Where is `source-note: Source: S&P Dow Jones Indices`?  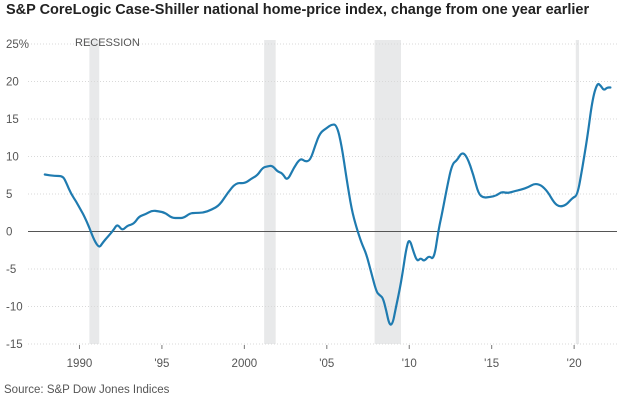
source-note: Source: S&P Dow Jones Indices is located at coordinates (87, 390).